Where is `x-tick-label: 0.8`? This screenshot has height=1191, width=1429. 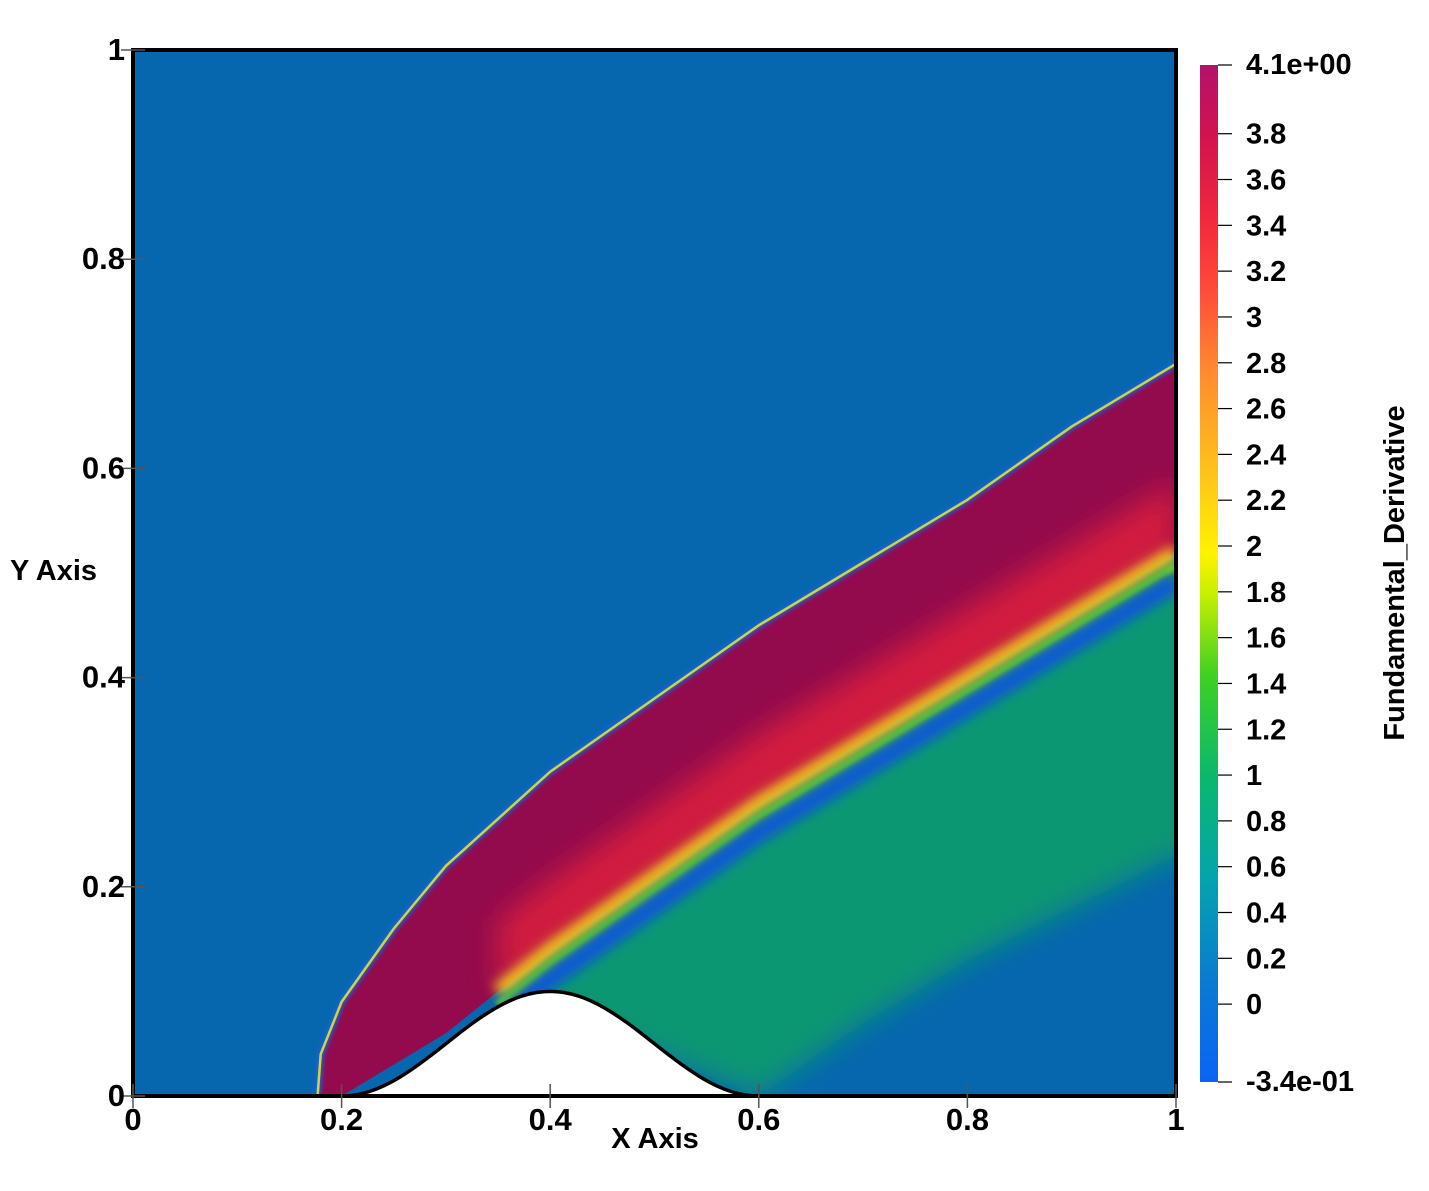 x-tick-label: 0.8 is located at coordinates (967, 1119).